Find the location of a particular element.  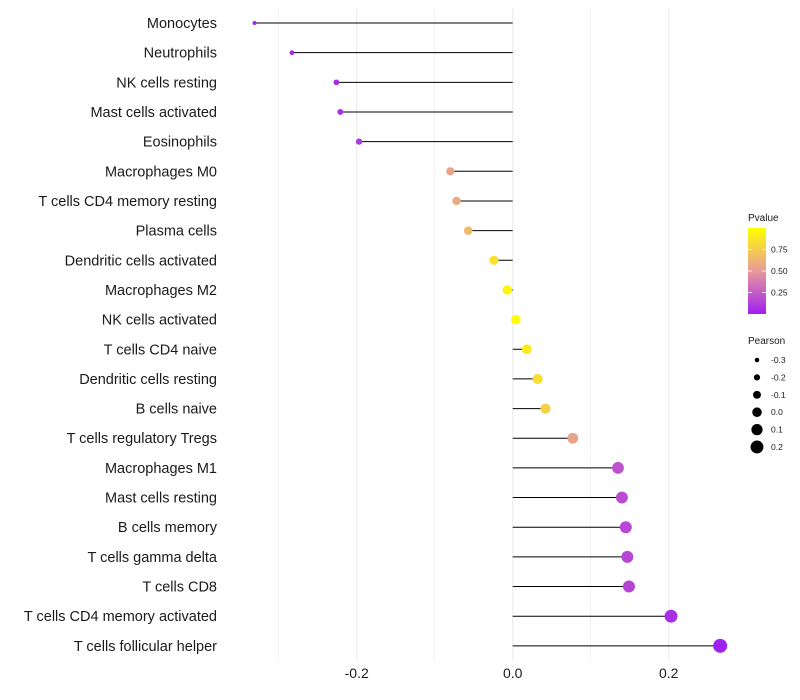

pearson-legend-label: 0.0 is located at coordinates (777, 412).